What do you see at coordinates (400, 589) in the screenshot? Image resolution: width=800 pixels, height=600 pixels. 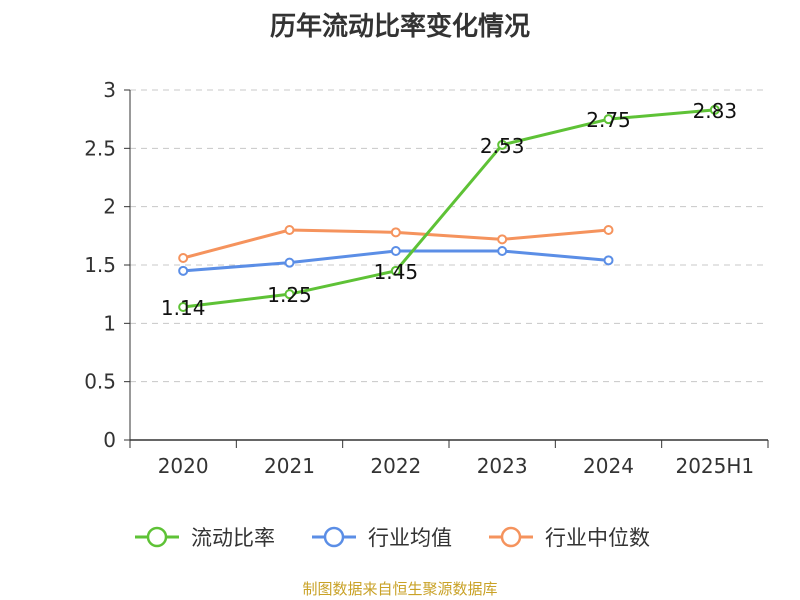 I see `data-source-note: 制图数据来自恒生聚源数据库` at bounding box center [400, 589].